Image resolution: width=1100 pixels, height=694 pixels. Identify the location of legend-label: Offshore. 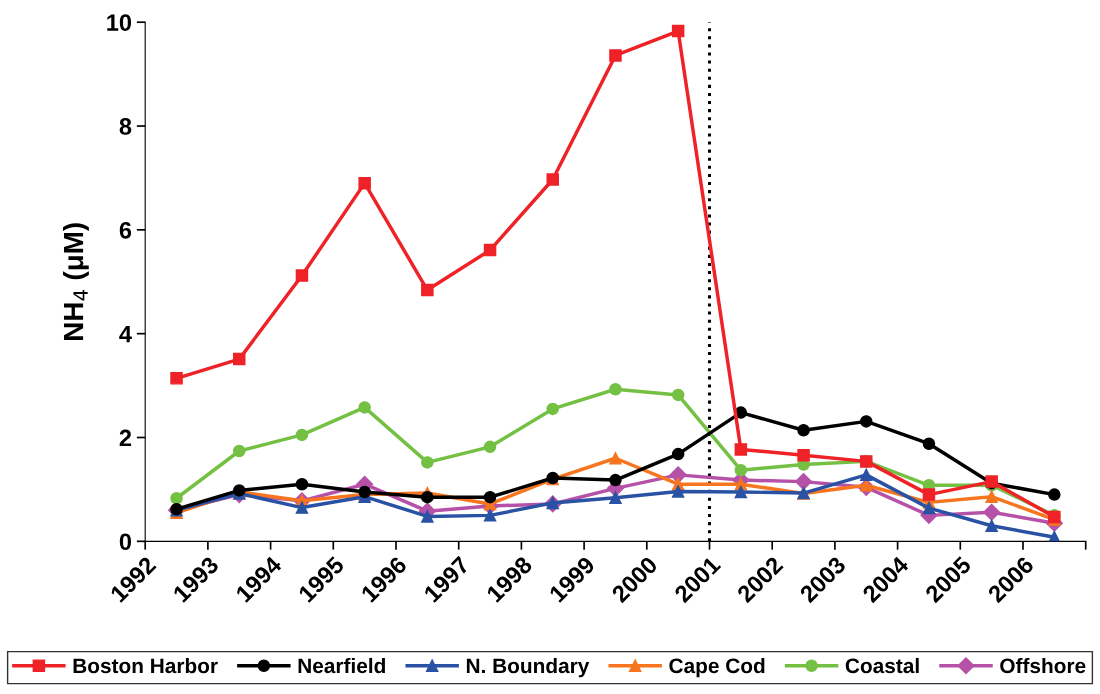
(1043, 665).